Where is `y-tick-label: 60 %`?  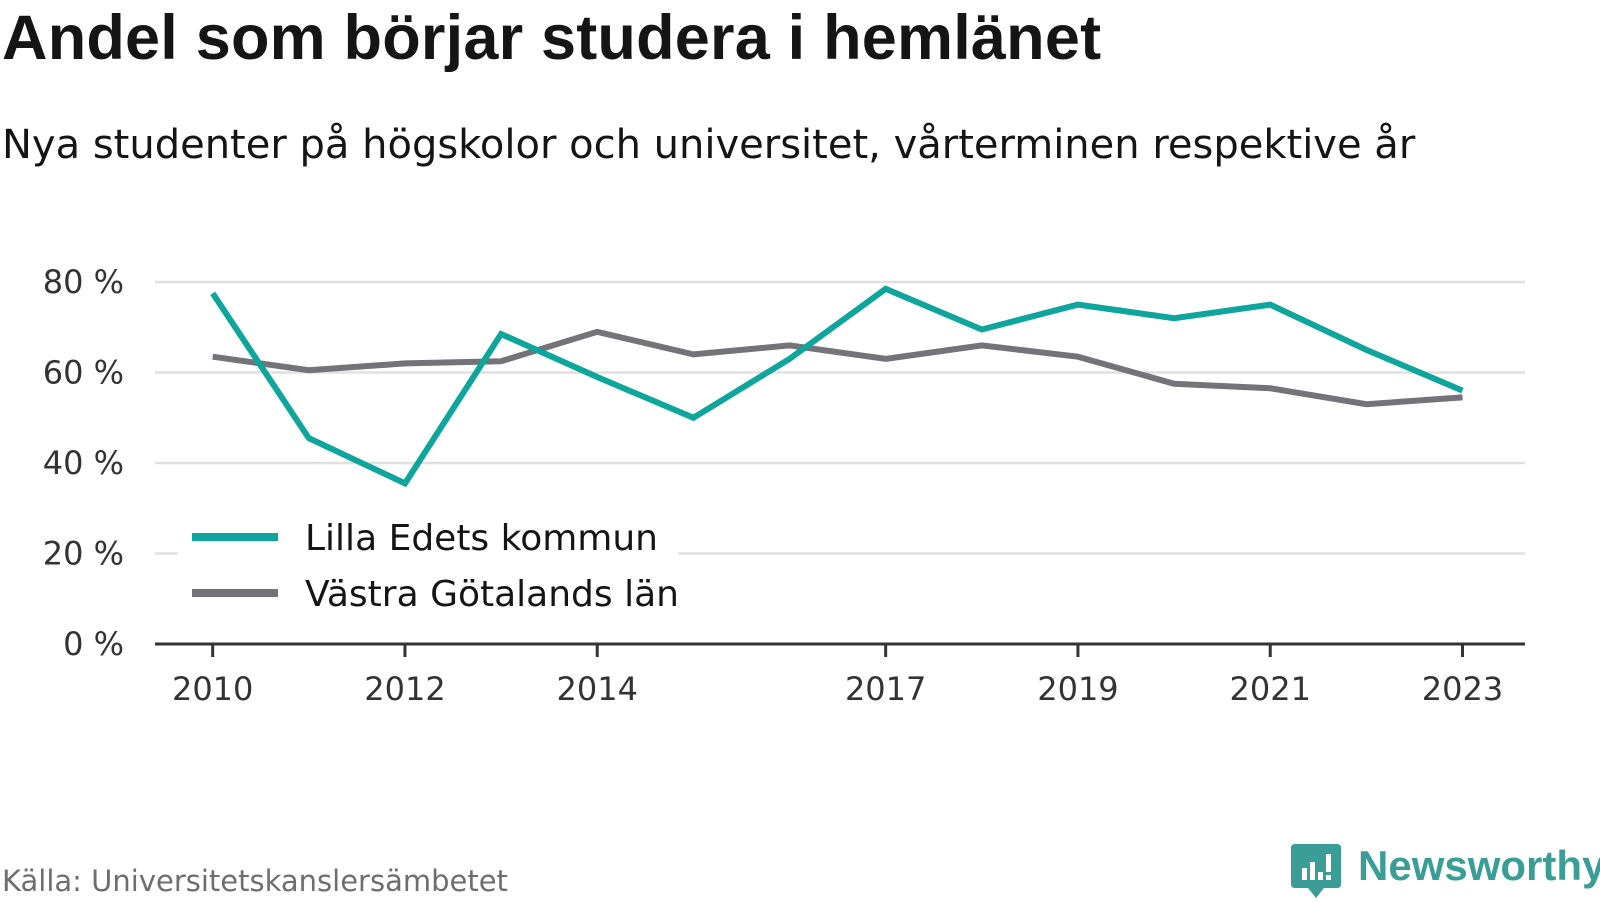 y-tick-label: 60 % is located at coordinates (83, 373).